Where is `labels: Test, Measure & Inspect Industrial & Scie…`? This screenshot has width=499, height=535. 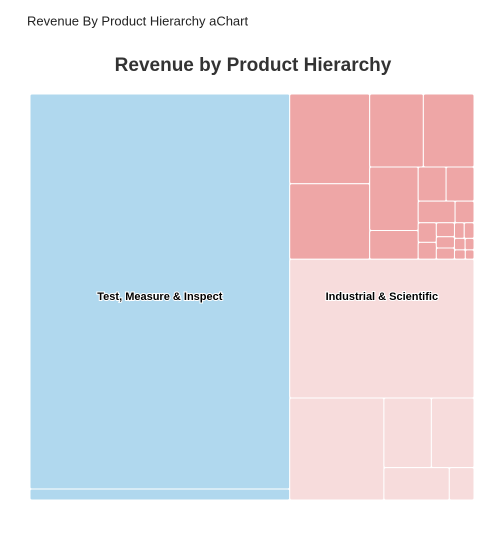
labels: Test, Measure & Inspect Industrial & Scie… is located at coordinates (267, 297).